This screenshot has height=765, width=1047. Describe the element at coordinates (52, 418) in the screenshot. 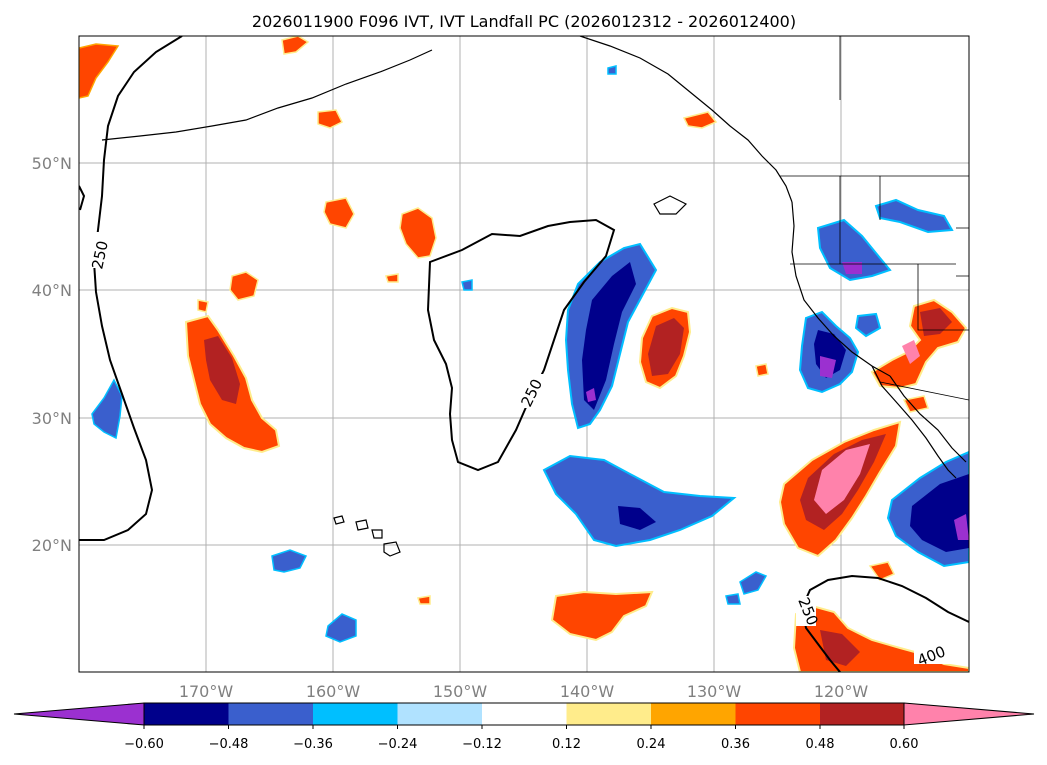

I see `lat-label-30: 30°N` at that location.